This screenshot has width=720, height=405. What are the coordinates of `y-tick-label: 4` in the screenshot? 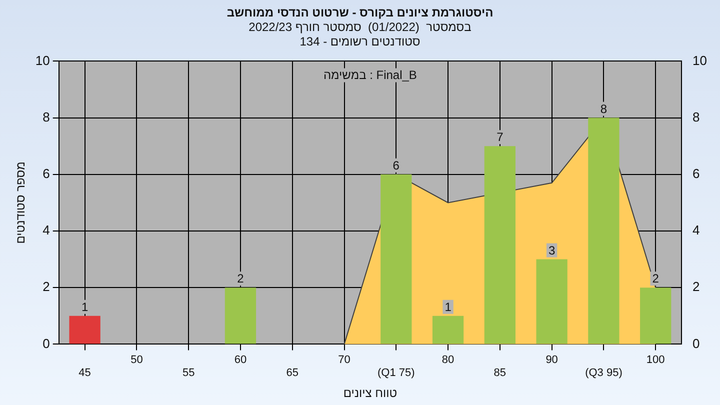 It's located at (46, 230).